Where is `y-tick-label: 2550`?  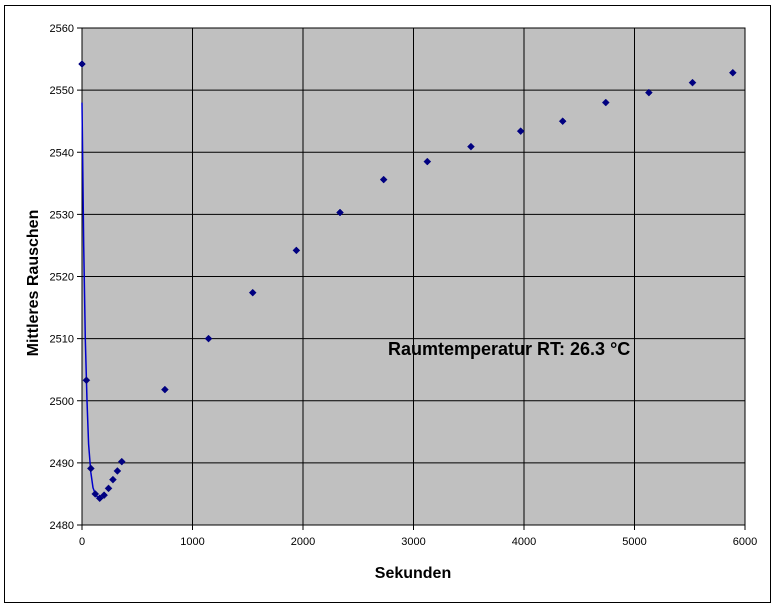 y-tick-label: 2550 is located at coordinates (62, 91).